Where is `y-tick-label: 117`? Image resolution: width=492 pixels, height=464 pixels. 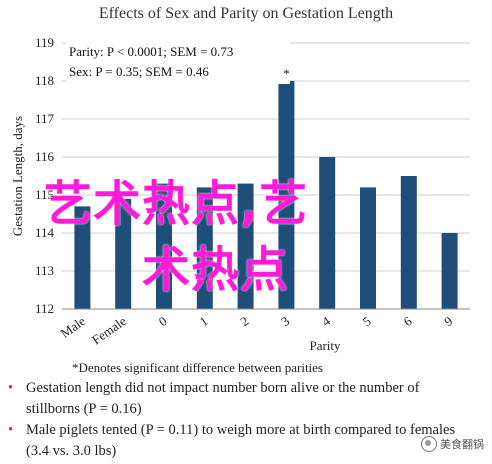
y-tick-label: 117 is located at coordinates (45, 118).